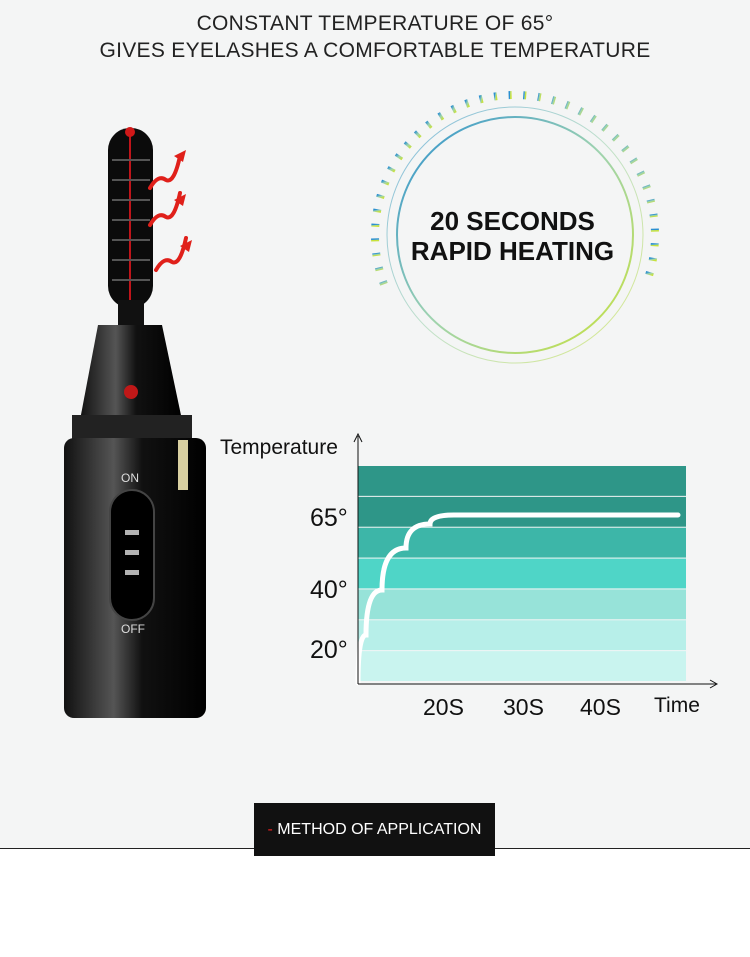  What do you see at coordinates (443, 707) in the screenshot?
I see `x-tick-20s: 20S` at bounding box center [443, 707].